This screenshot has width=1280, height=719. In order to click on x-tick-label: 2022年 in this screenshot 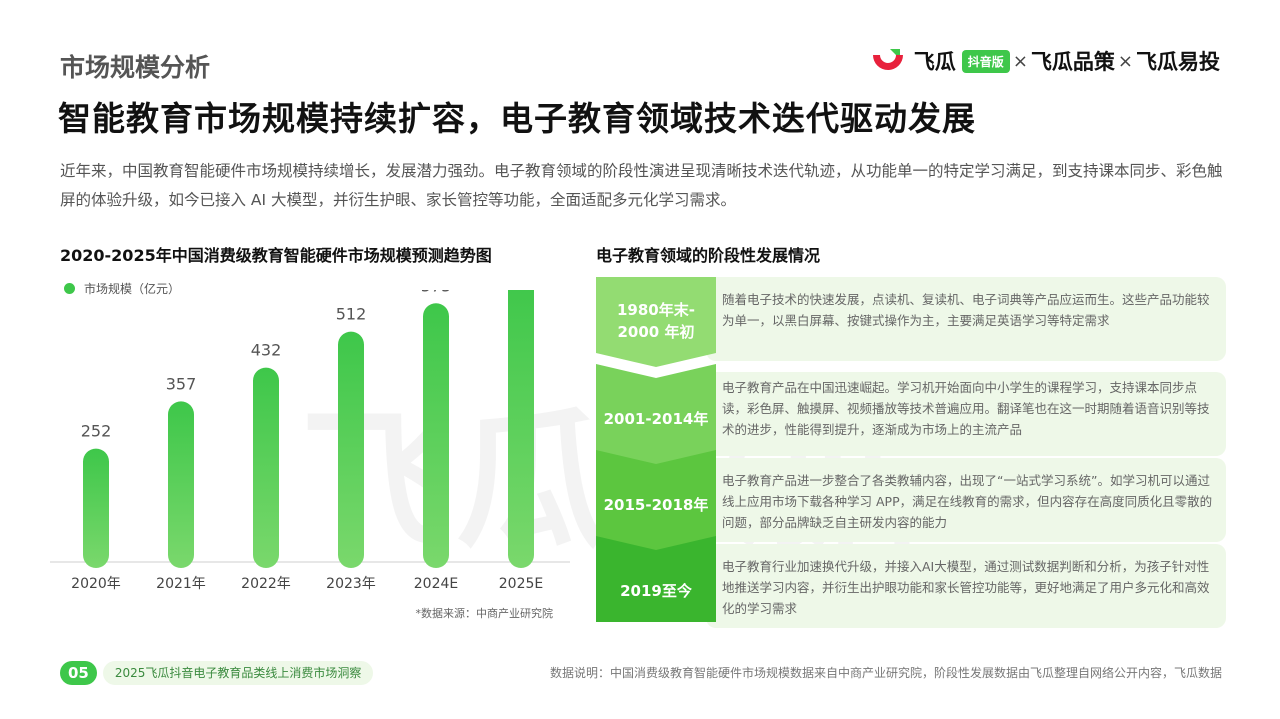, I will do `click(266, 584)`.